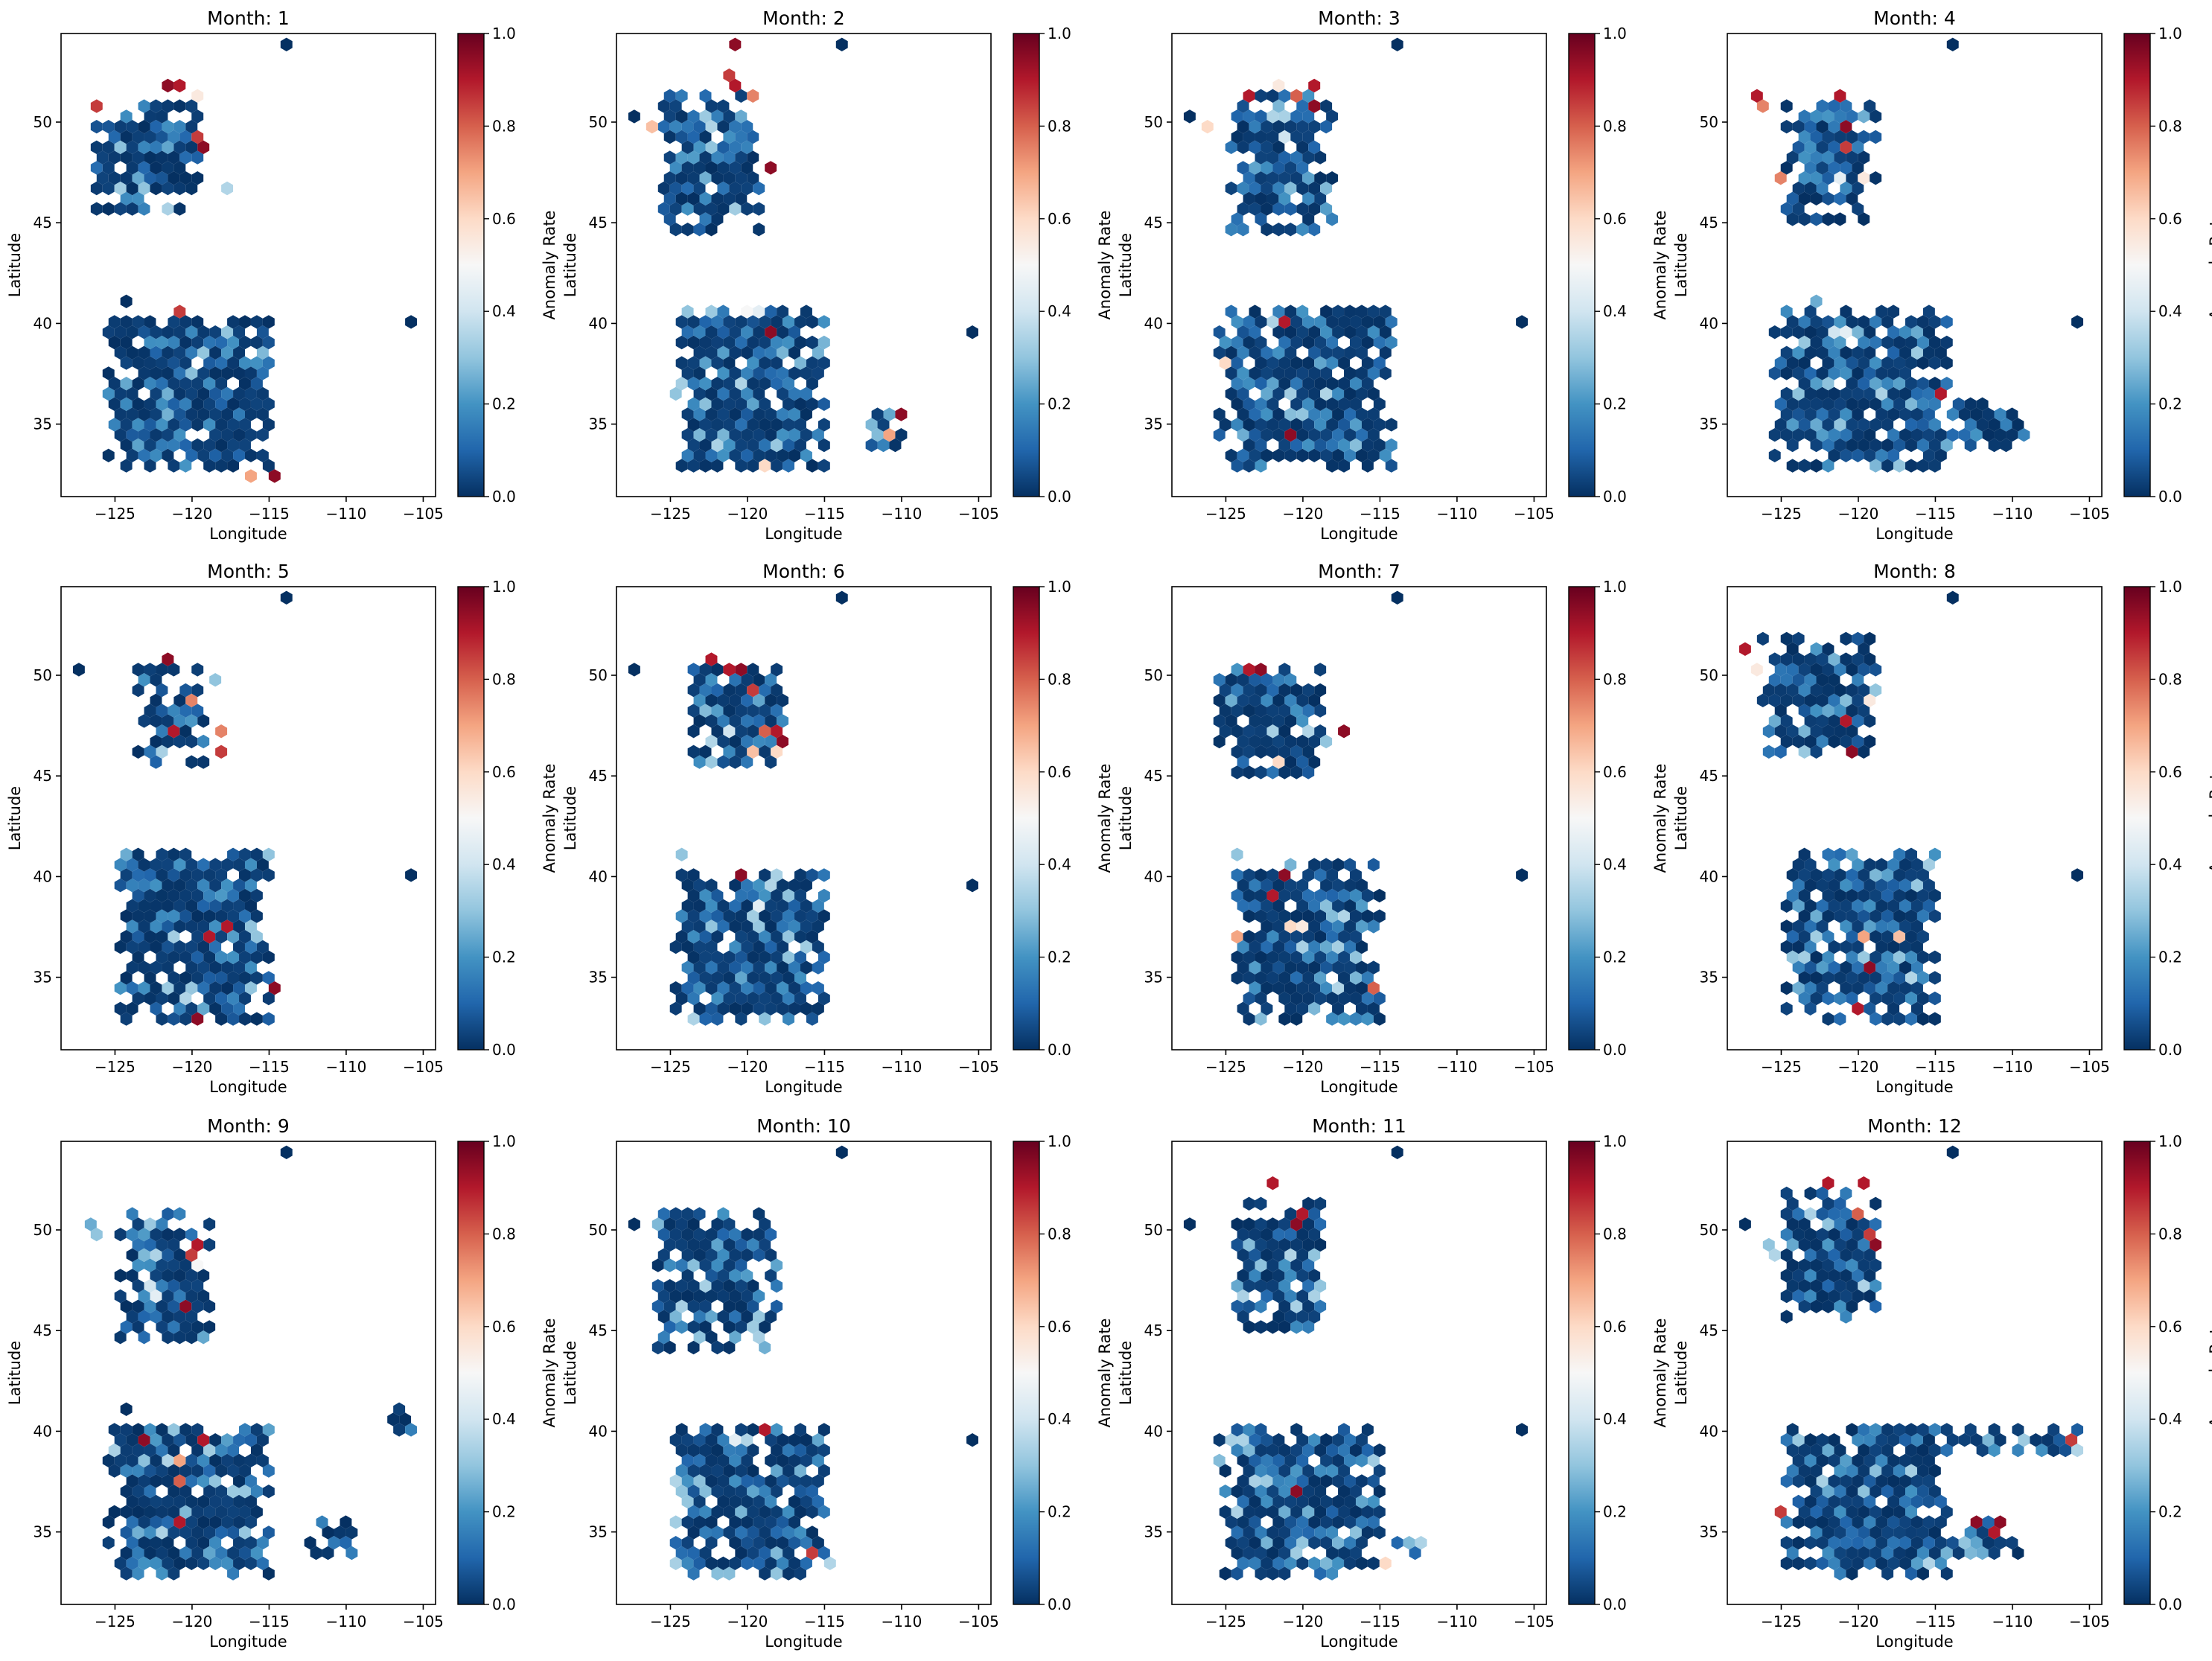 This screenshot has height=1661, width=2212. Describe the element at coordinates (2170, 311) in the screenshot. I see `colorbar-tick-label: 0.4` at that location.